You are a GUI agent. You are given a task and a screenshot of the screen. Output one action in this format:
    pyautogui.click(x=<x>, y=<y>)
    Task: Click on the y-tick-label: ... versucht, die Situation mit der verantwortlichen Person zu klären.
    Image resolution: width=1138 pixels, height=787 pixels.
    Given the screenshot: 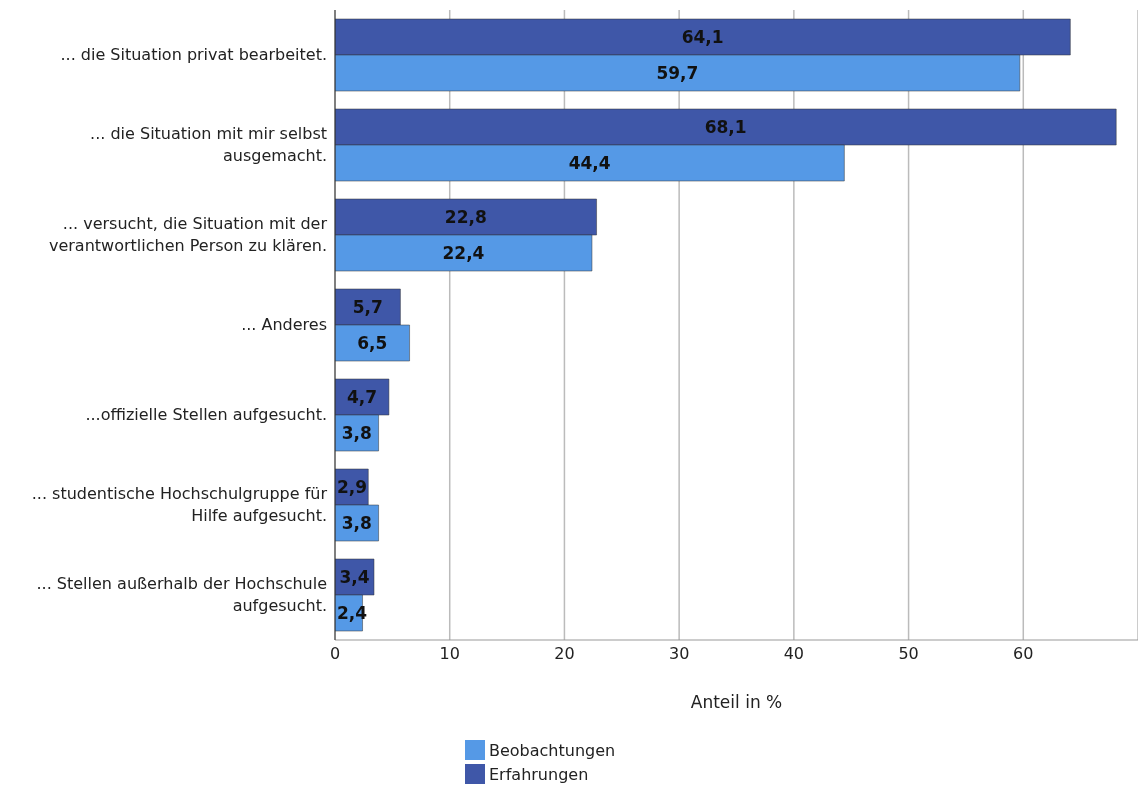 What is the action you would take?
    pyautogui.click(x=188, y=234)
    